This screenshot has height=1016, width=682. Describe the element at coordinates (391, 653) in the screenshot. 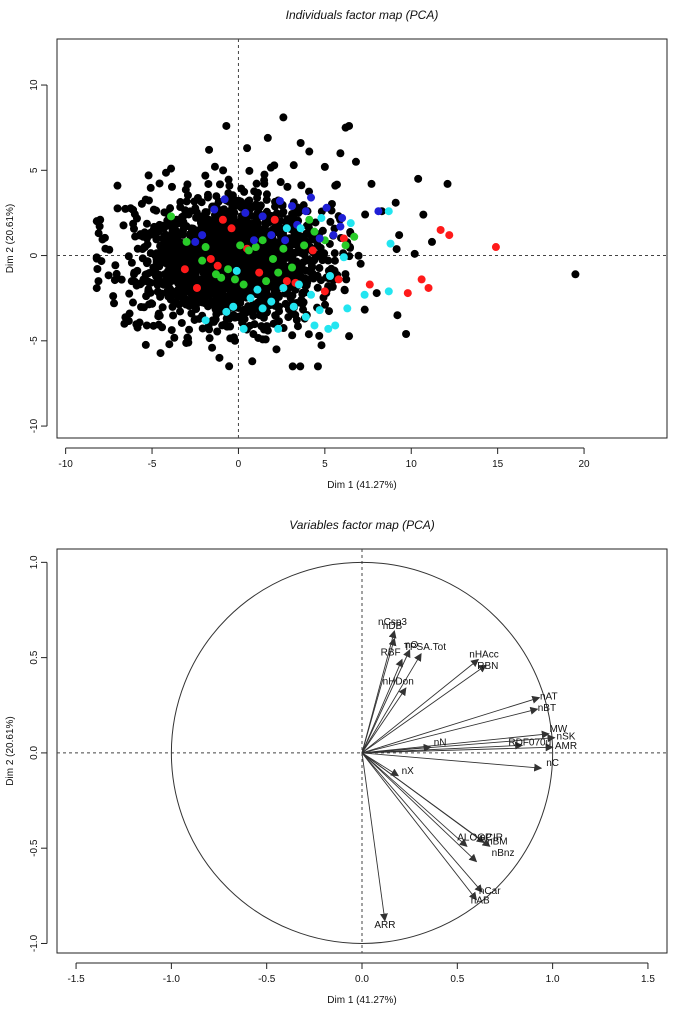

I see `variable-label-rbf: RBF` at that location.